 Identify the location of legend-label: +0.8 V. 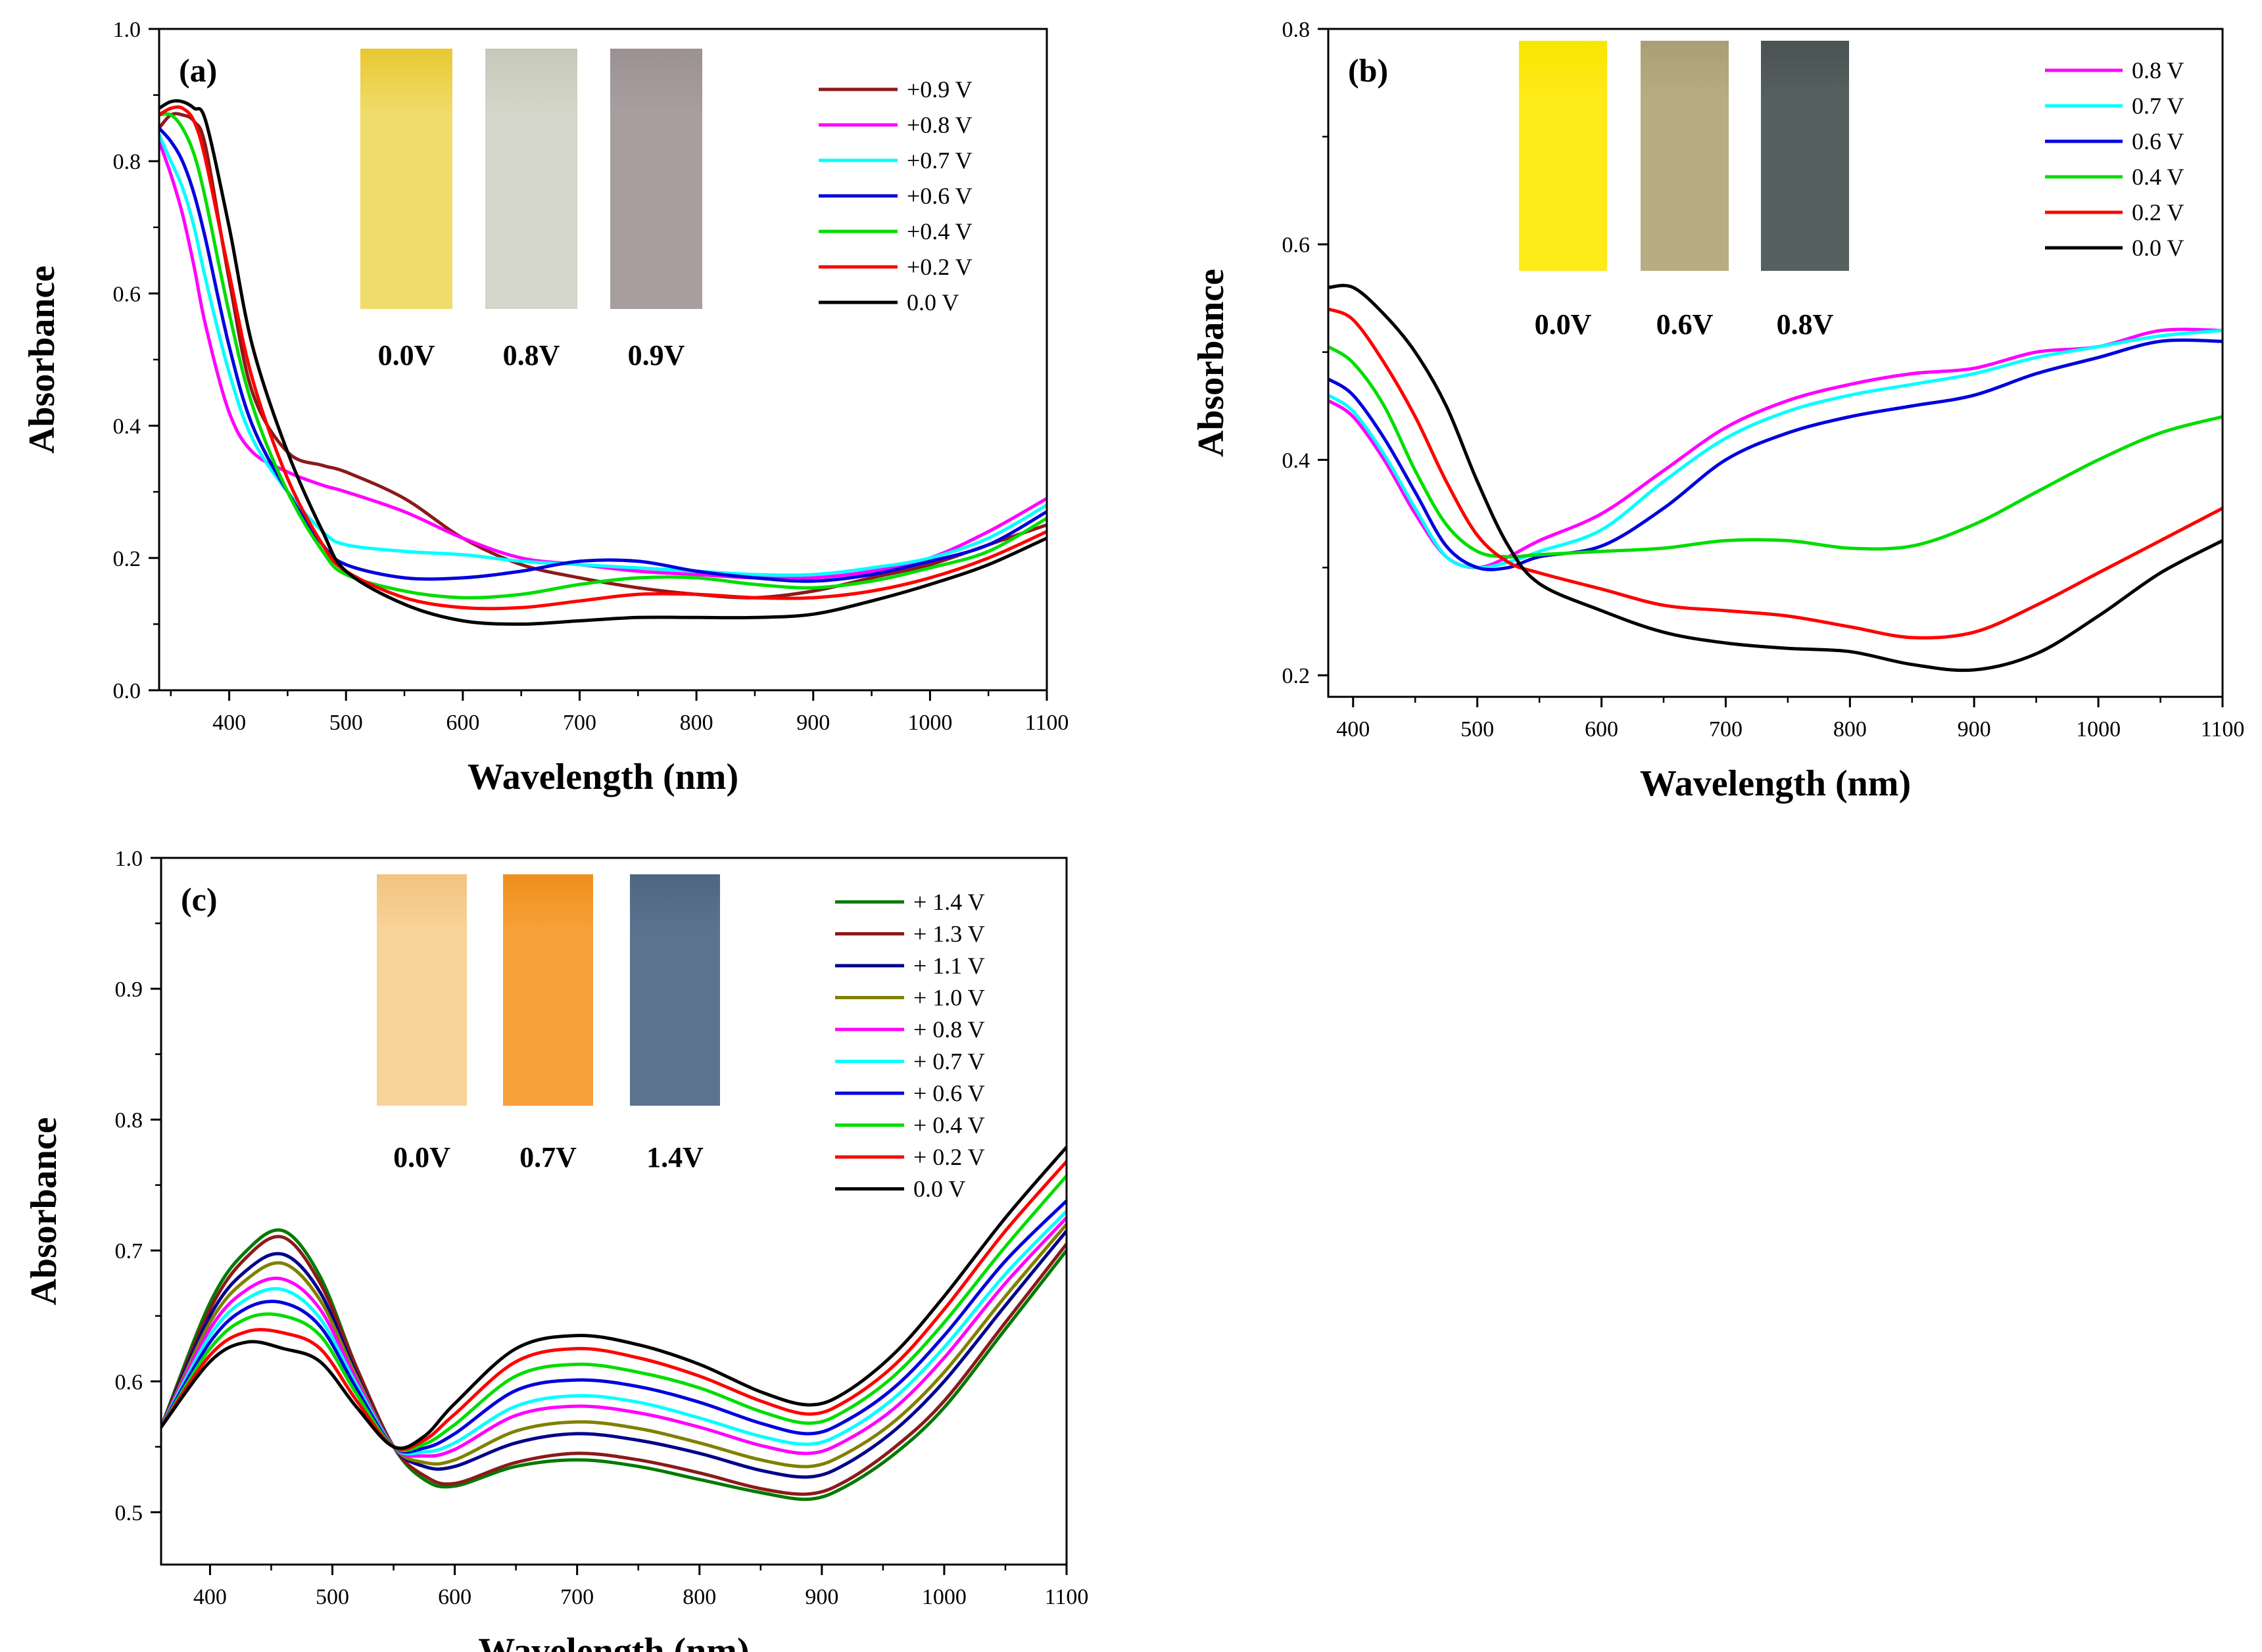
(940, 125).